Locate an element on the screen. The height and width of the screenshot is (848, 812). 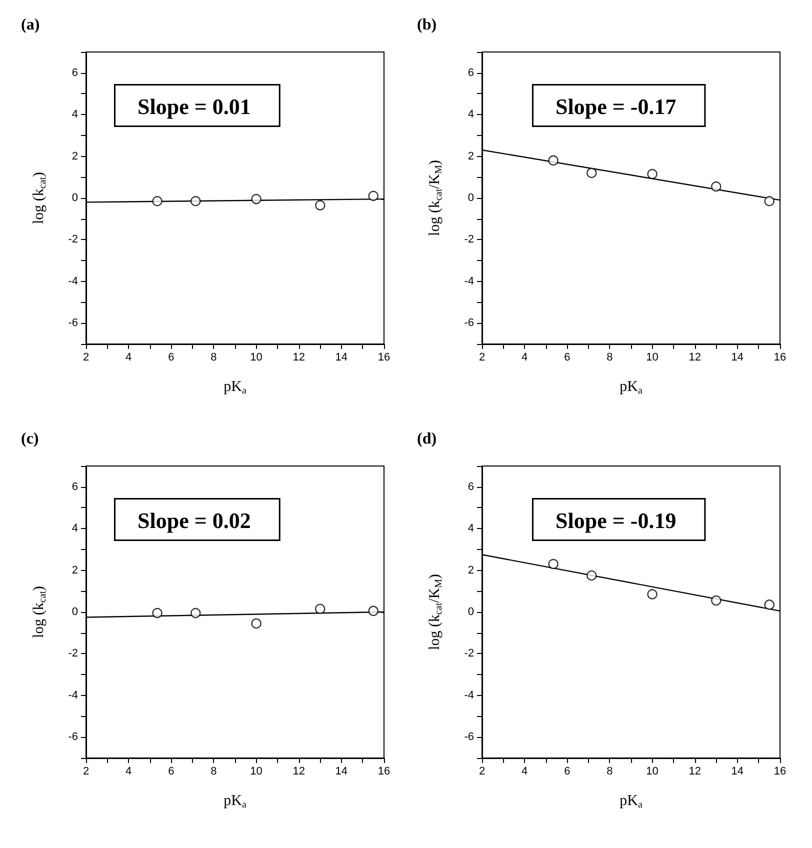
chart-title: (d) is located at coordinates (427, 439).